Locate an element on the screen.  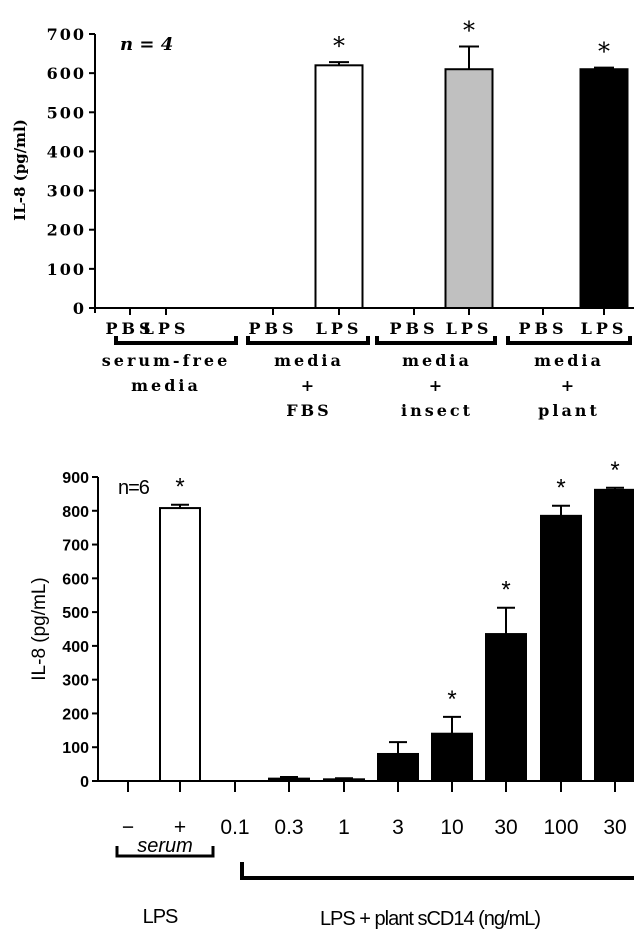
chart-bottom-ylabel: IL-8 (pg/mL) is located at coordinates (39, 628).